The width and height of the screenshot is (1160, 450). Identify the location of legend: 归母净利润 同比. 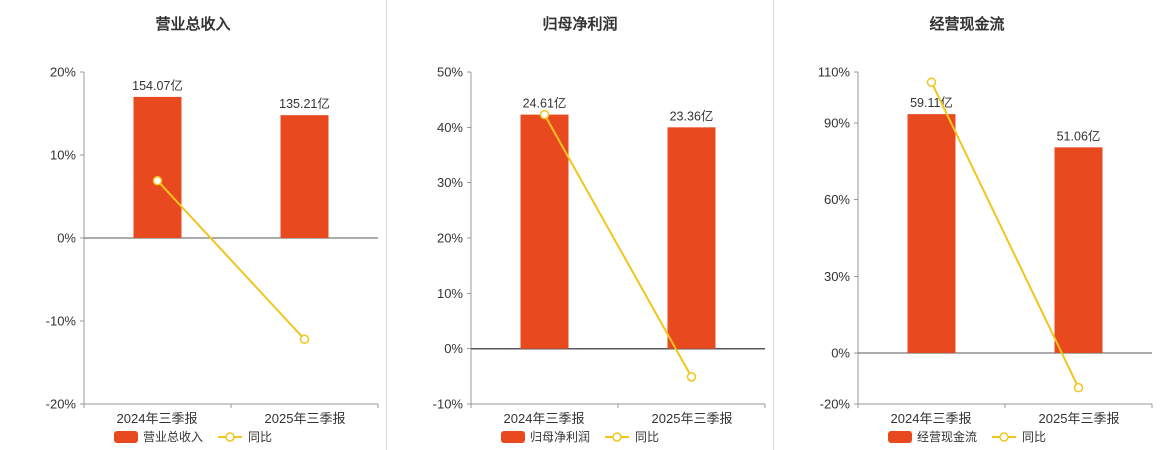
(580, 436).